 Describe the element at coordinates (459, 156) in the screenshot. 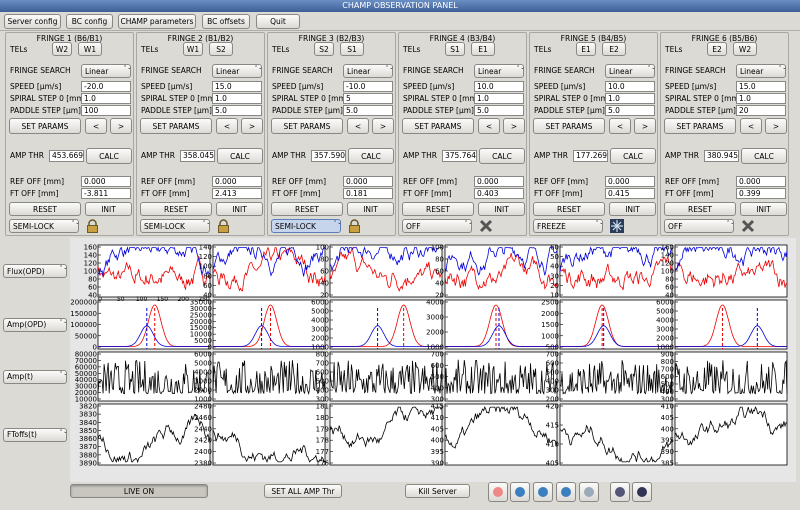

I see `amp-thr-input: 375.764` at that location.